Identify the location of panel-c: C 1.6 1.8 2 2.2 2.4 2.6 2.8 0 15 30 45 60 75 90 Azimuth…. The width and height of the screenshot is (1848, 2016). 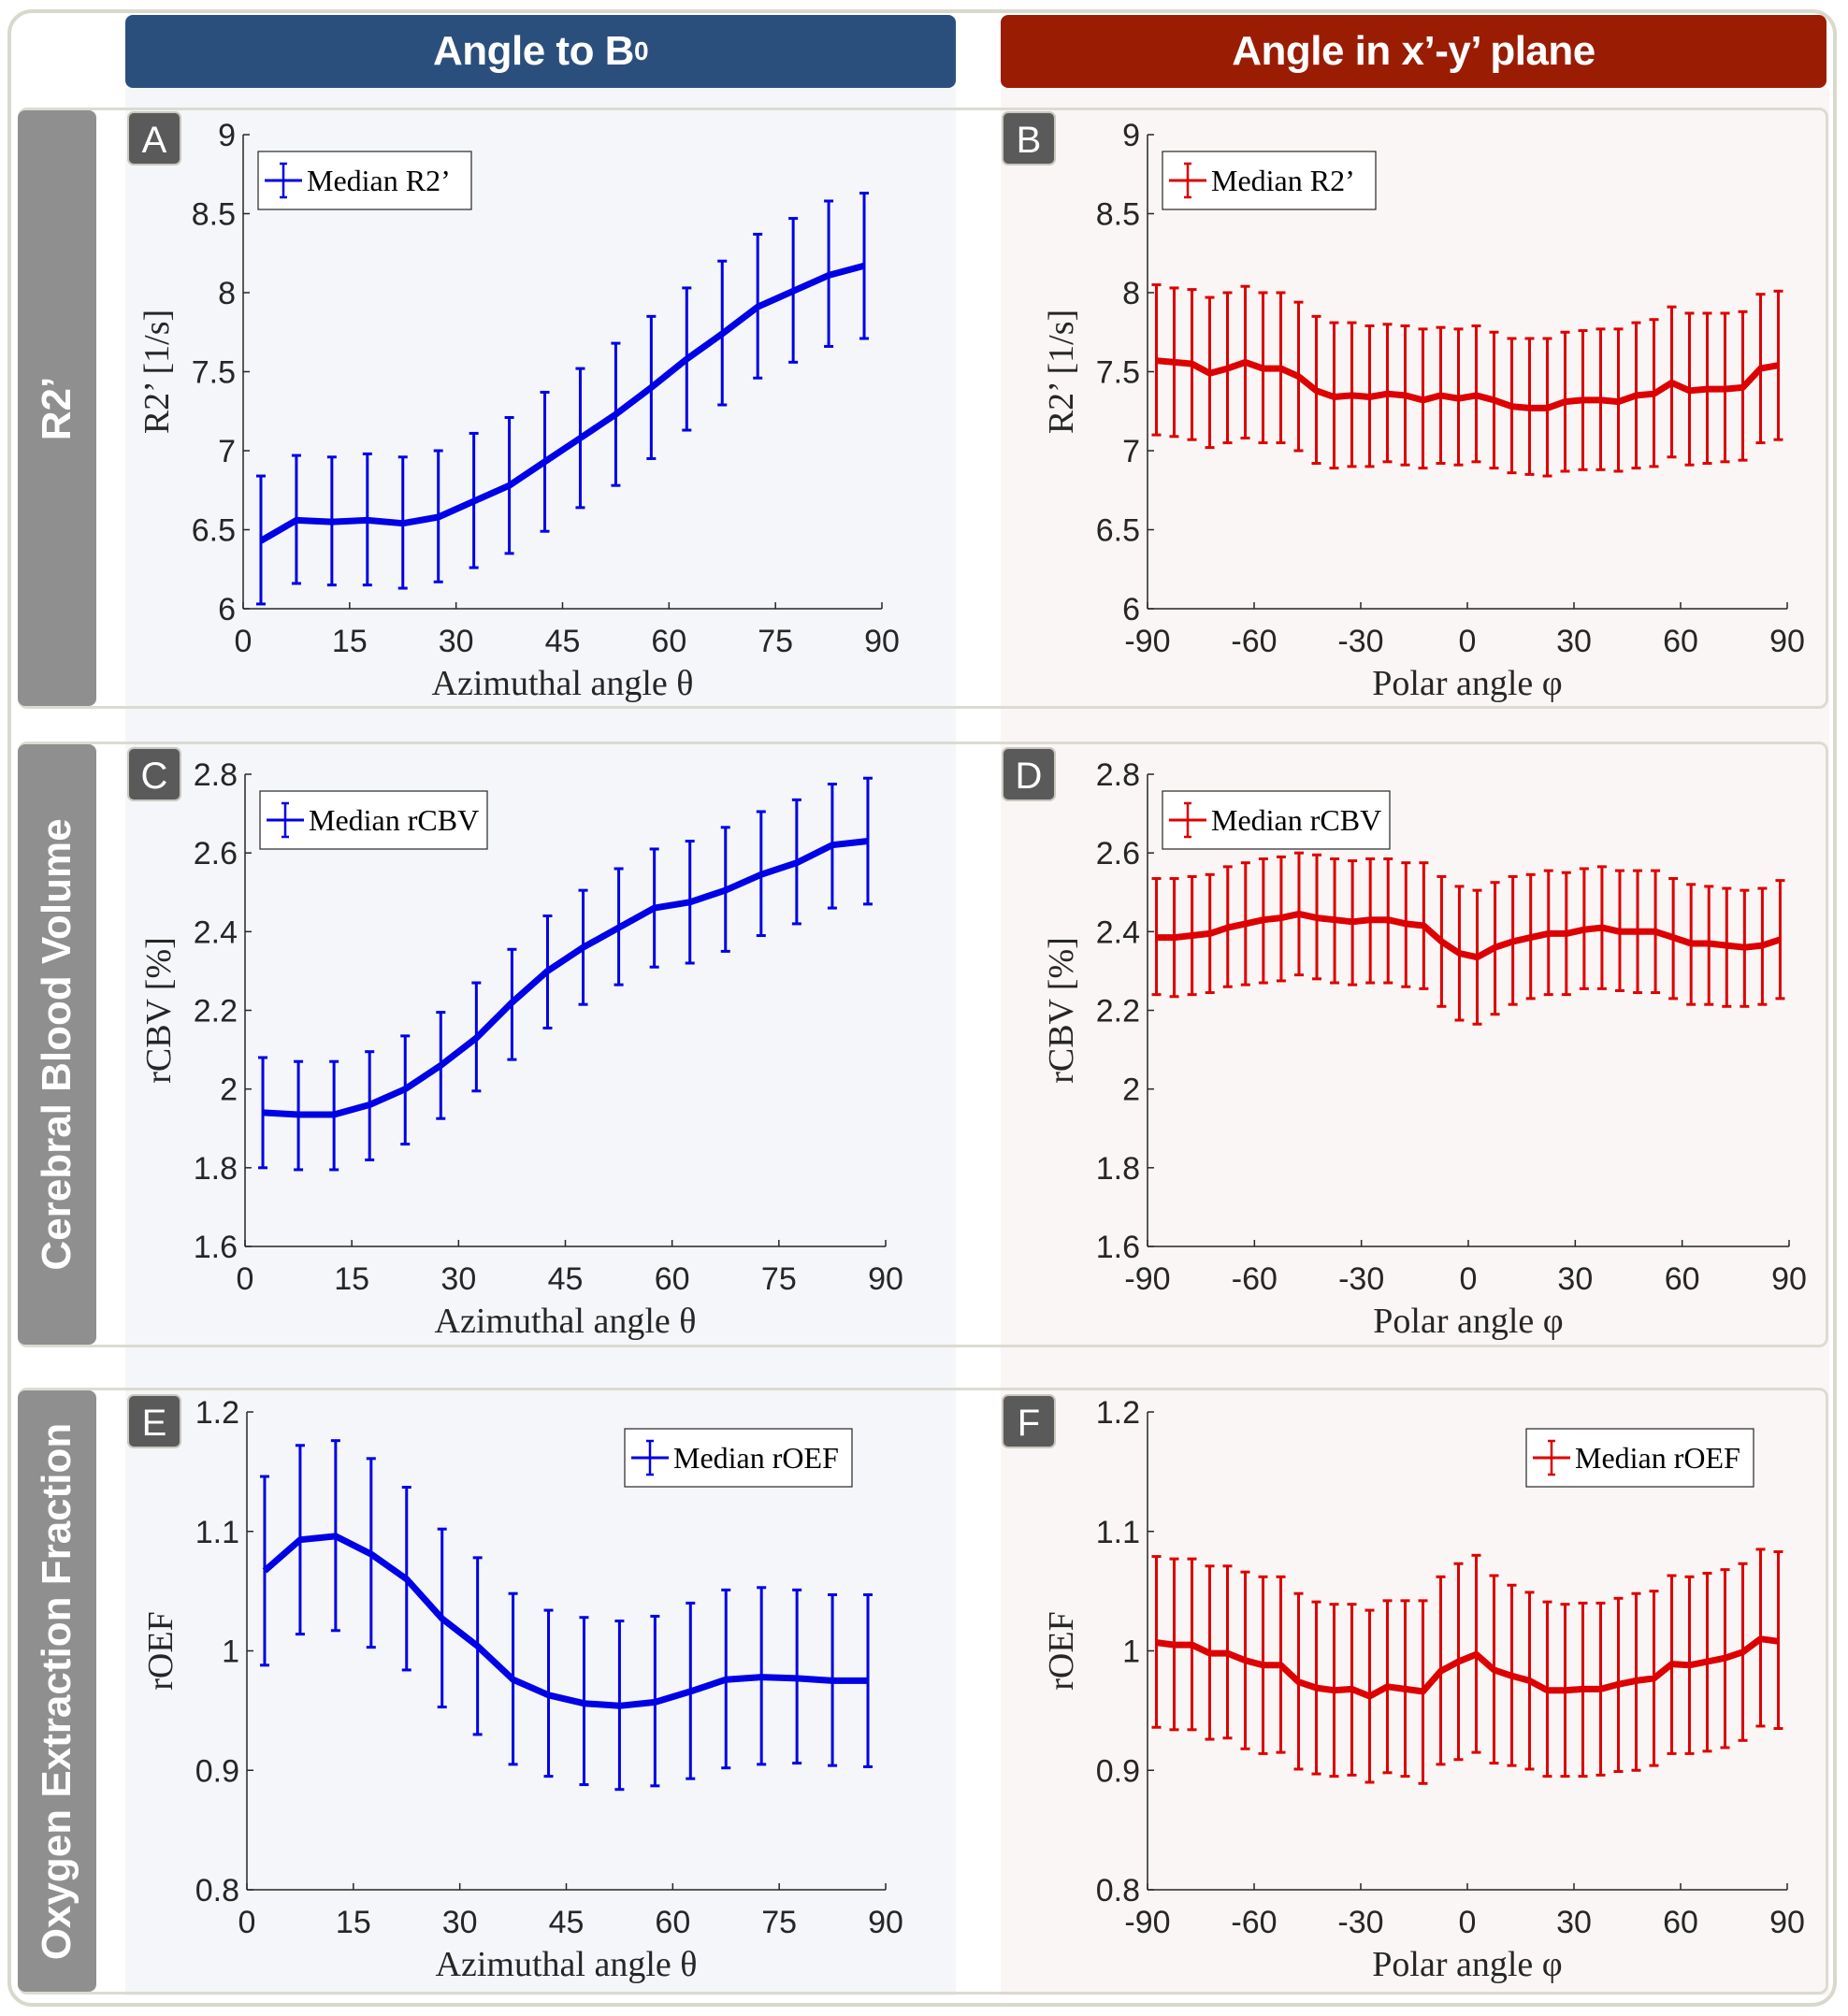
(515, 1044).